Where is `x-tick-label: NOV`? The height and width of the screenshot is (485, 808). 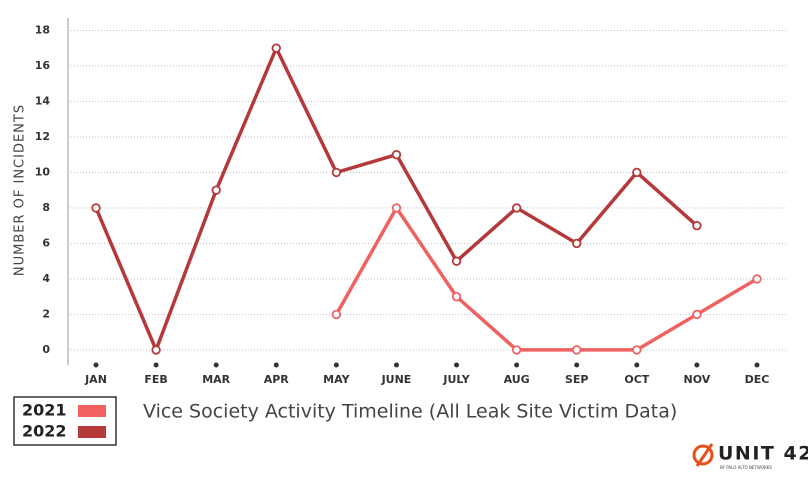 x-tick-label: NOV is located at coordinates (697, 379).